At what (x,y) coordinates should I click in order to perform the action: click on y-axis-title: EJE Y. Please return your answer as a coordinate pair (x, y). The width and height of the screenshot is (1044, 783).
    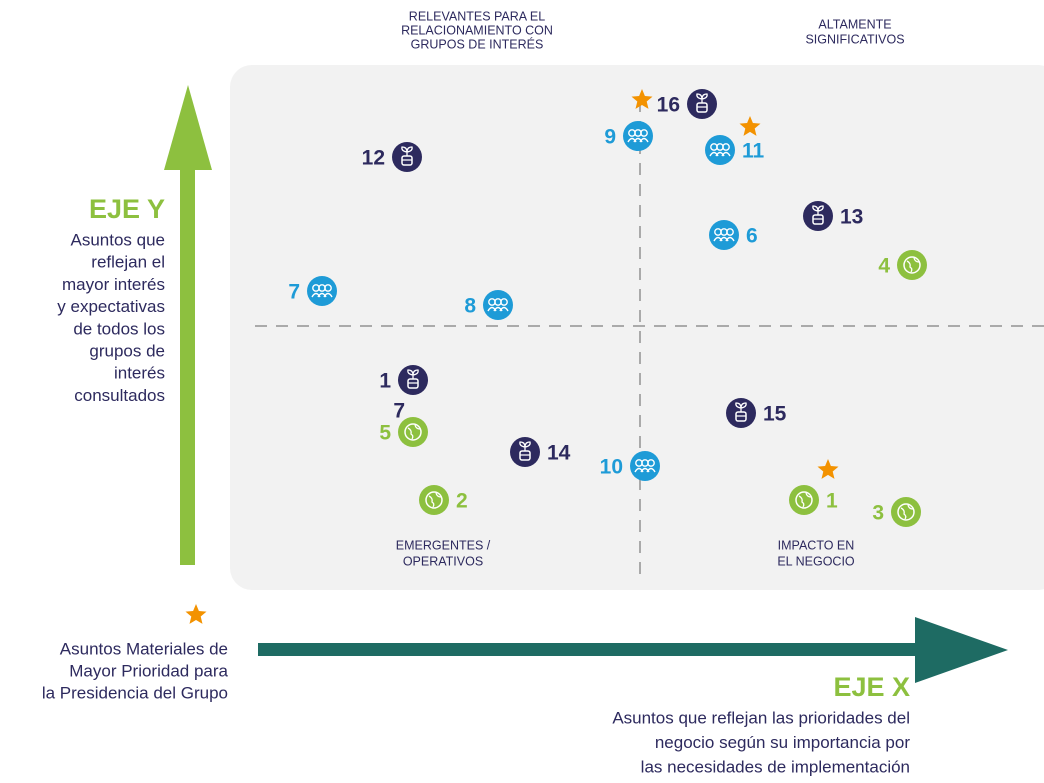
    Looking at the image, I should click on (127, 209).